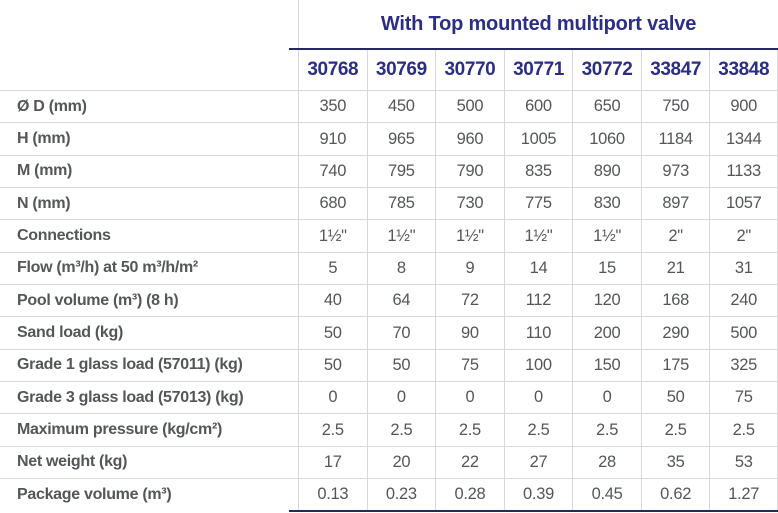 This screenshot has width=778, height=513. I want to click on table-row: N (mm) 680 785 730 775 830 897 1057, so click(389, 203).